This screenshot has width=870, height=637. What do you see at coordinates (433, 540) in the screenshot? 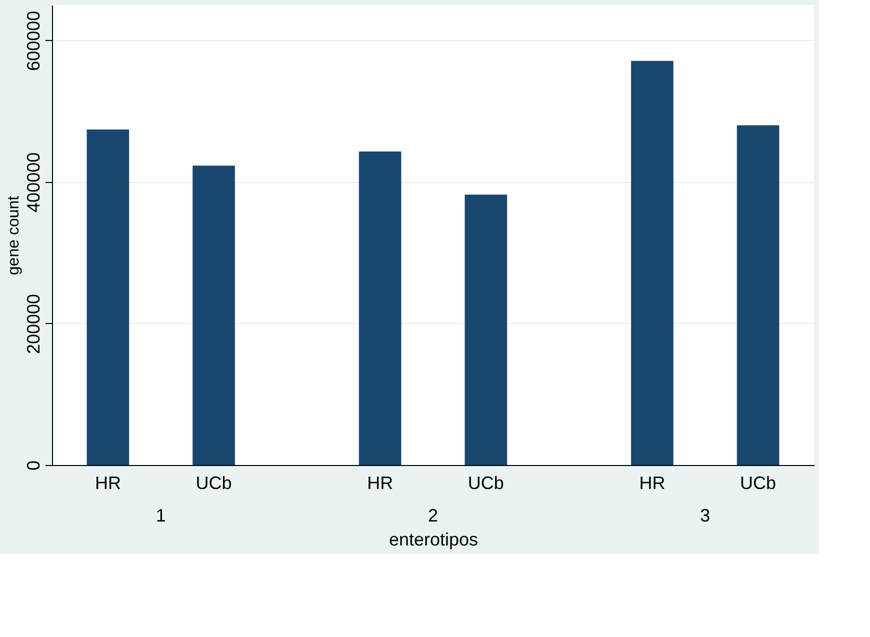
I see `x-axis-title: enterotipos` at bounding box center [433, 540].